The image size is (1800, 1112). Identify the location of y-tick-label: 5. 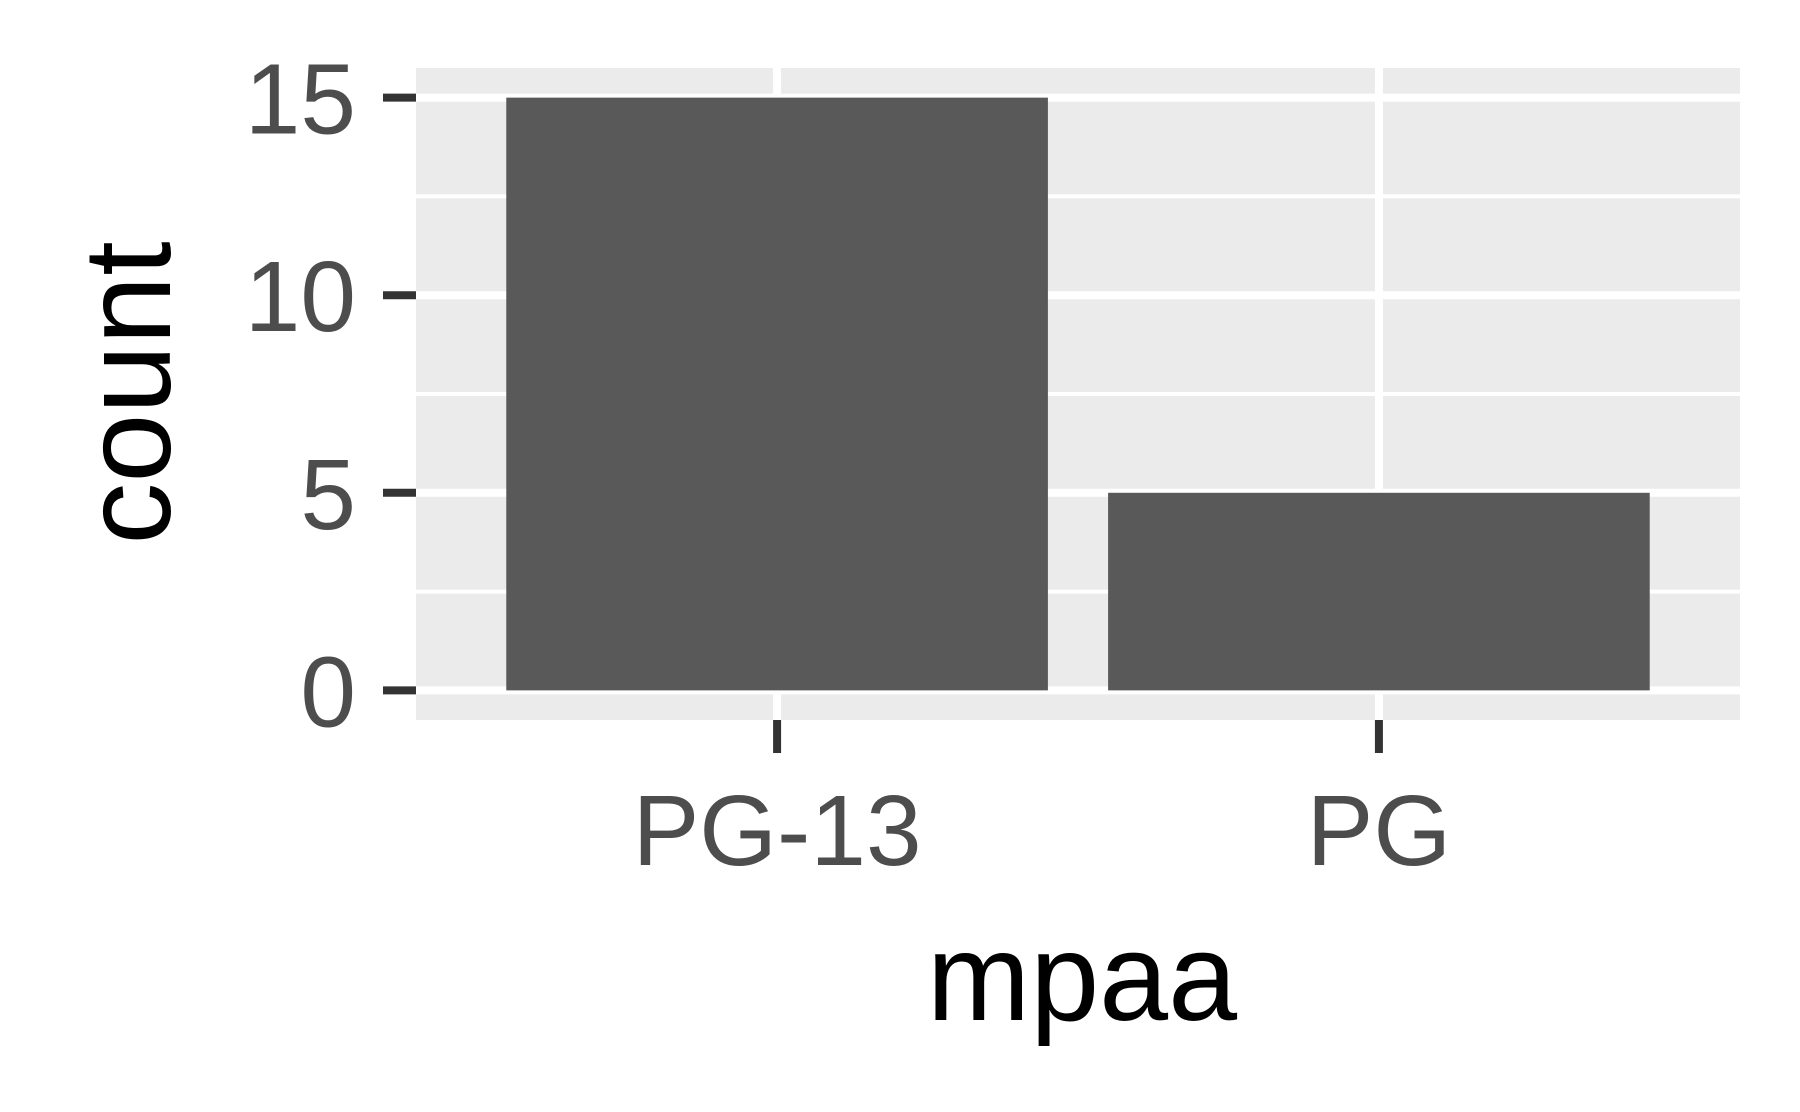
(328, 495).